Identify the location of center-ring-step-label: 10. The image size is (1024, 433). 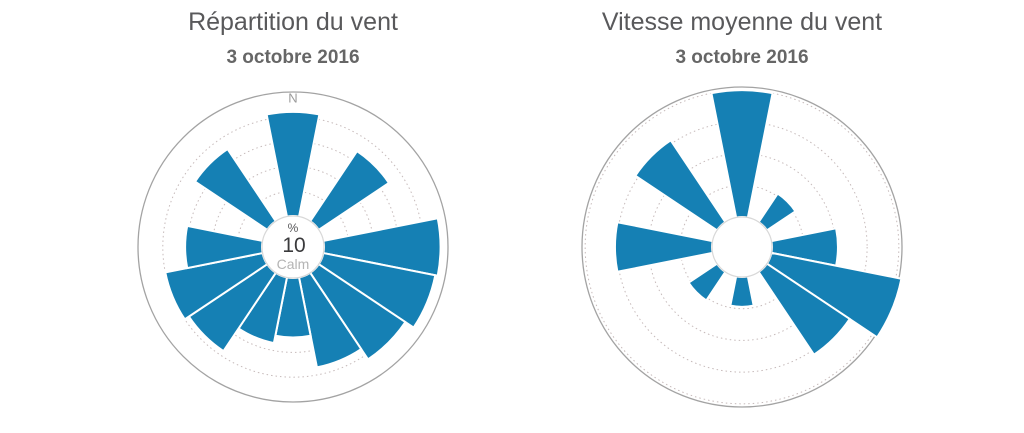
(294, 245).